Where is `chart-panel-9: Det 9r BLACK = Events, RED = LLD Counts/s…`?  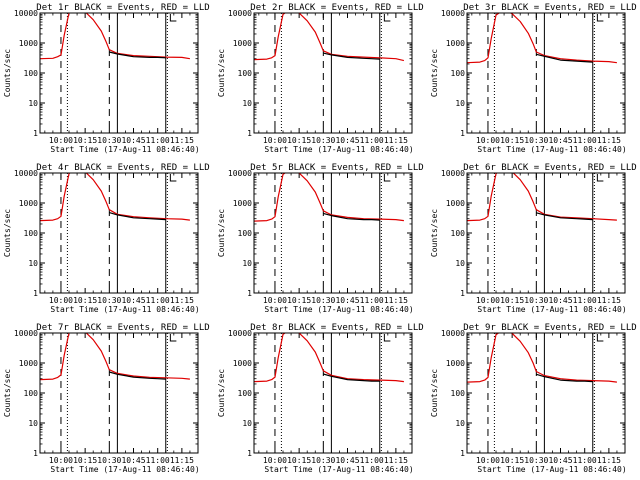 chart-panel-9: Det 9r BLACK = Events, RED = LLD Counts/s… is located at coordinates (533, 398).